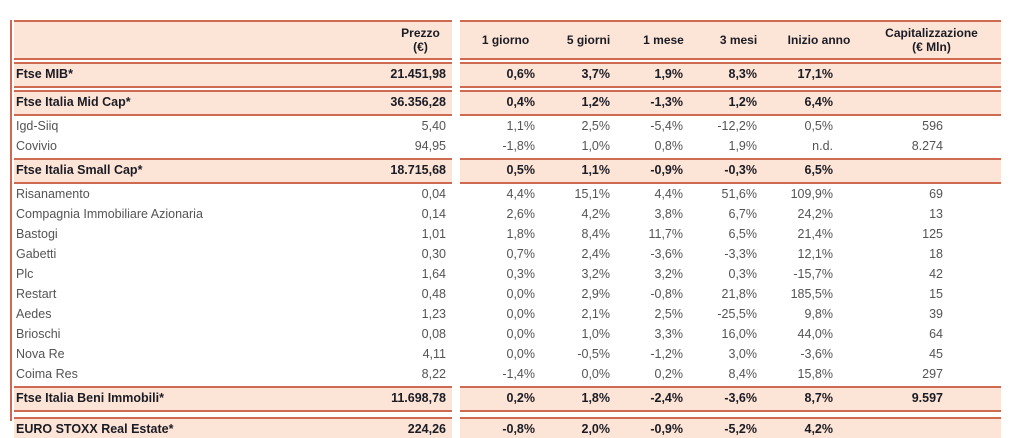  What do you see at coordinates (740, 429) in the screenshot?
I see `row-3-mesi: -5,2%` at bounding box center [740, 429].